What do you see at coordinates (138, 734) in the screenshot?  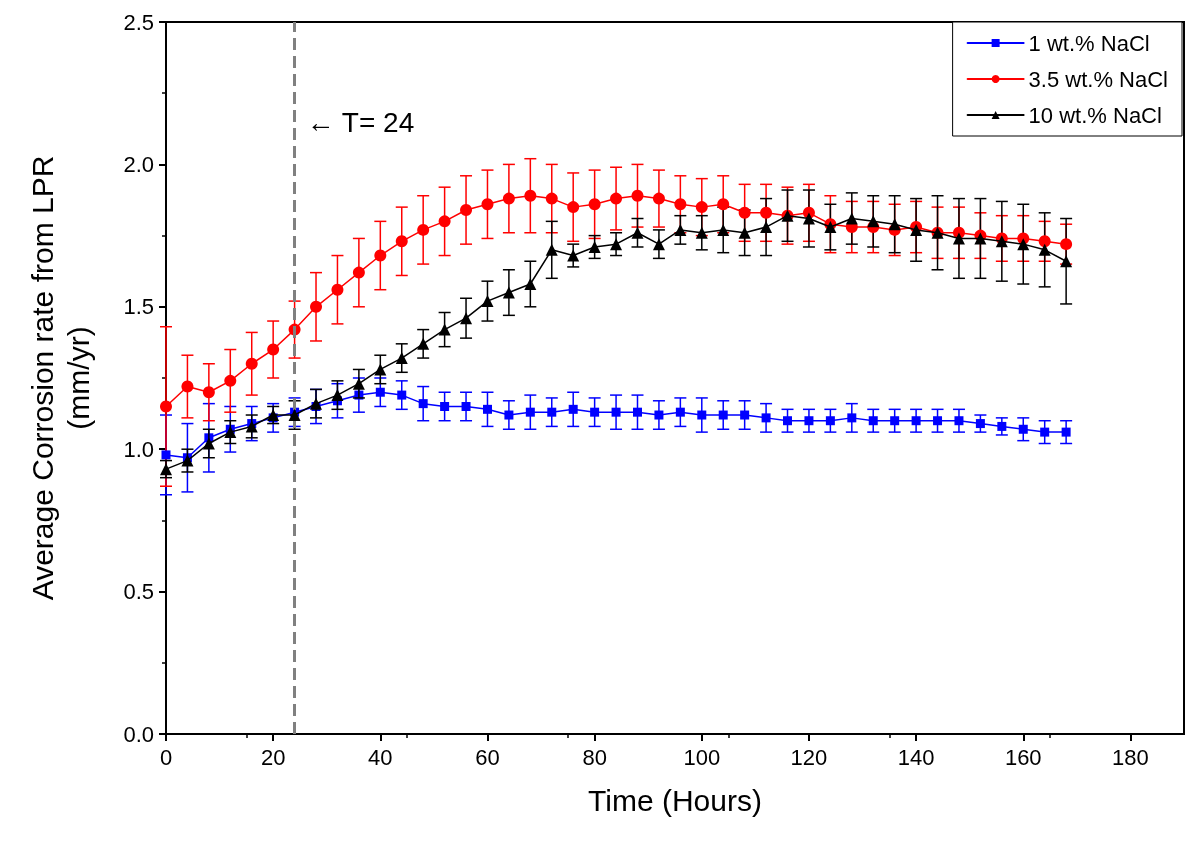 I see `y-tick-label: 0.0` at bounding box center [138, 734].